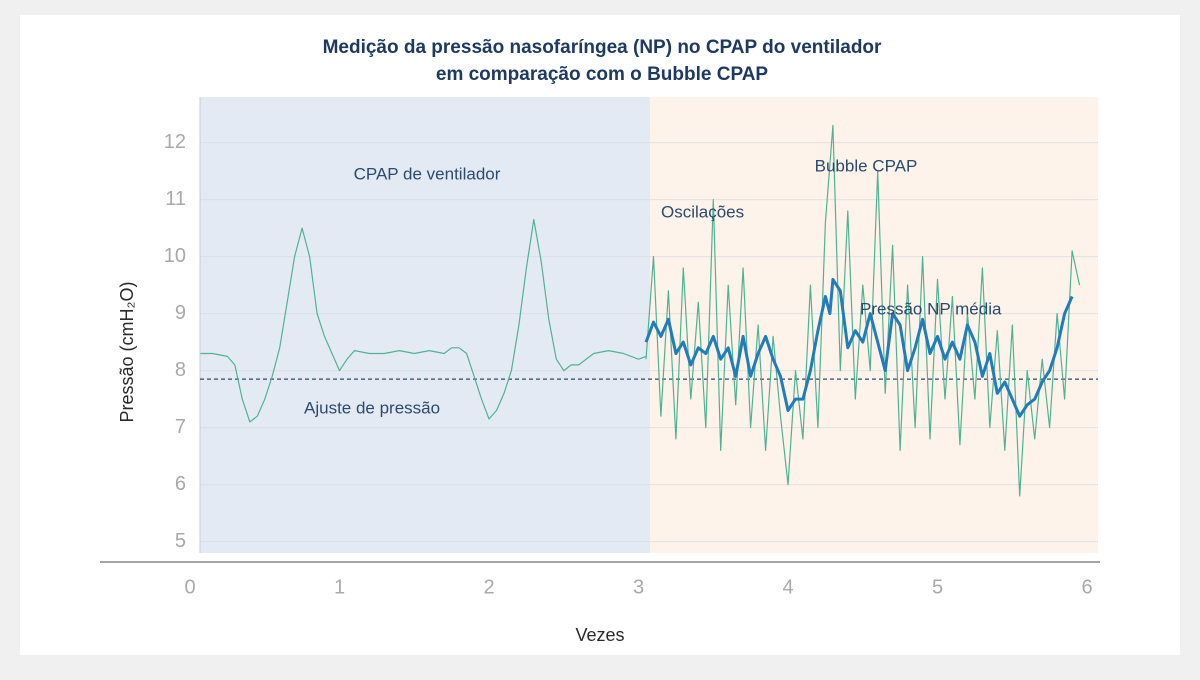 The image size is (1200, 680). Describe the element at coordinates (175, 256) in the screenshot. I see `y-tick-label: 10` at that location.